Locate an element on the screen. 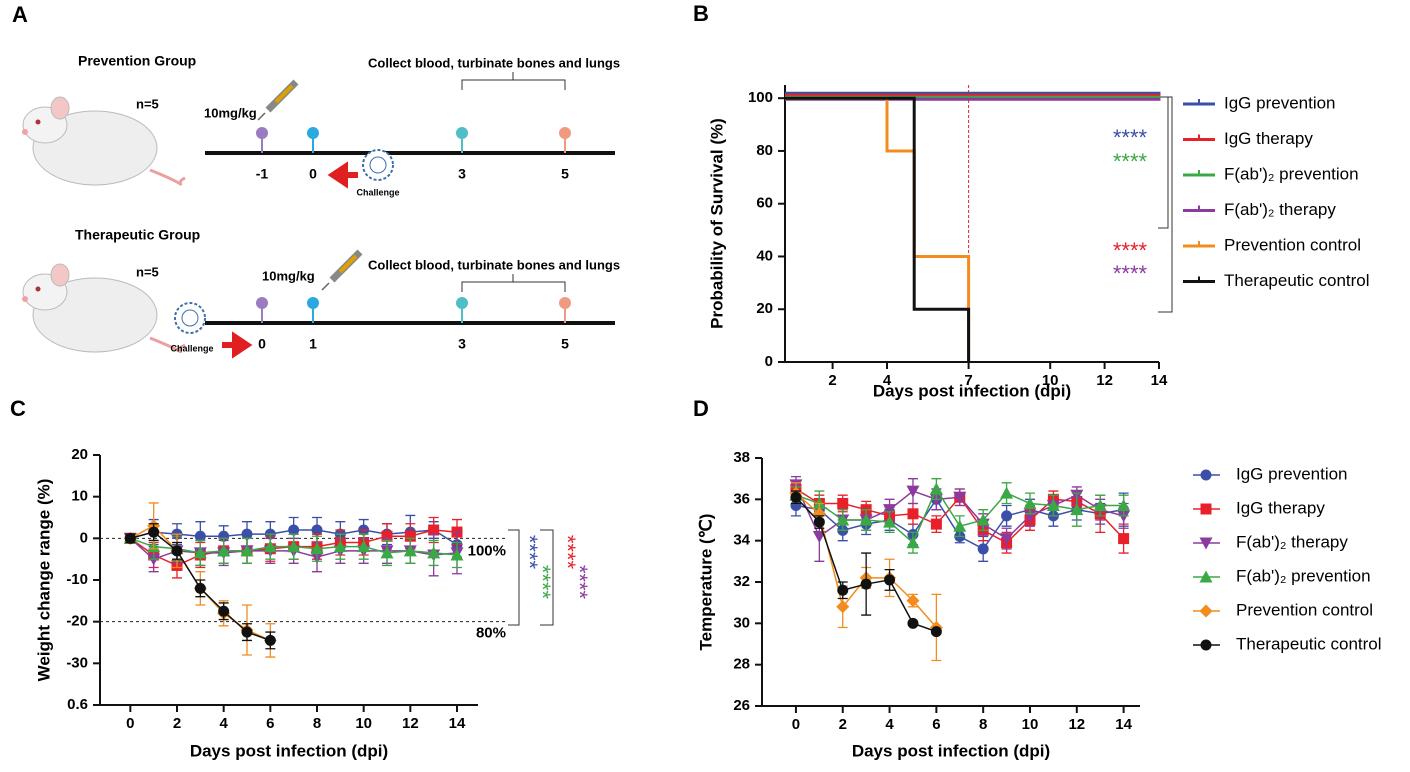 The height and width of the screenshot is (772, 1410). x-tick-label: 12 is located at coordinates (1076, 724).